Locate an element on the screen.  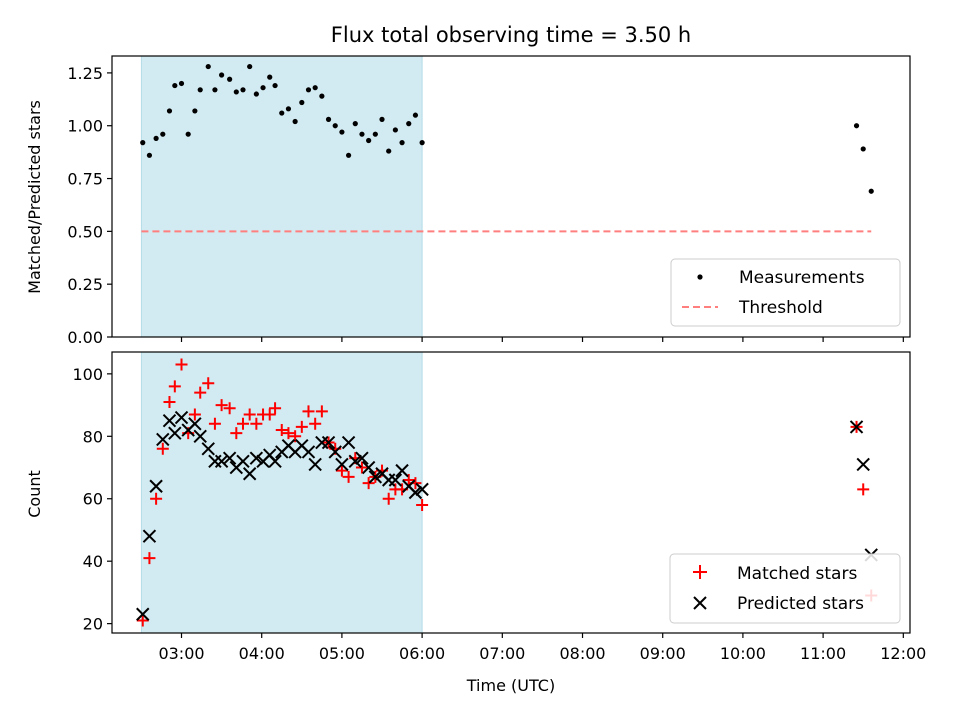
top-y-axis-label: Matched/Predicted stars is located at coordinates (34, 197).